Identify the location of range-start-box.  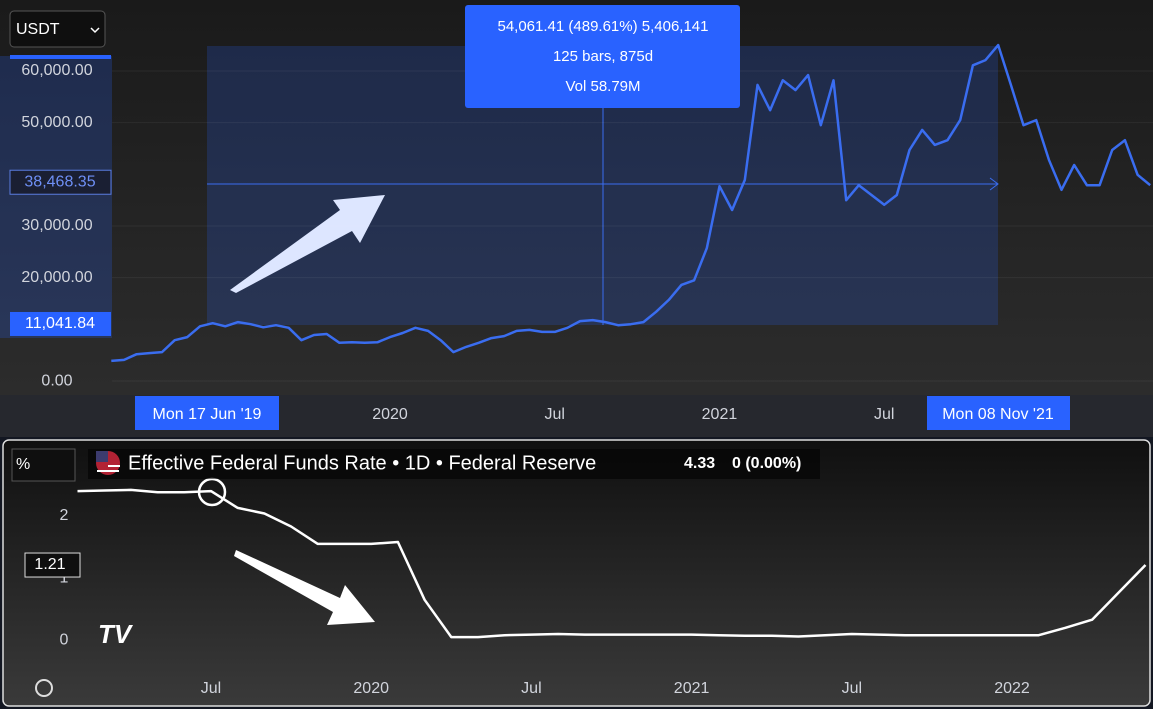
(207, 413).